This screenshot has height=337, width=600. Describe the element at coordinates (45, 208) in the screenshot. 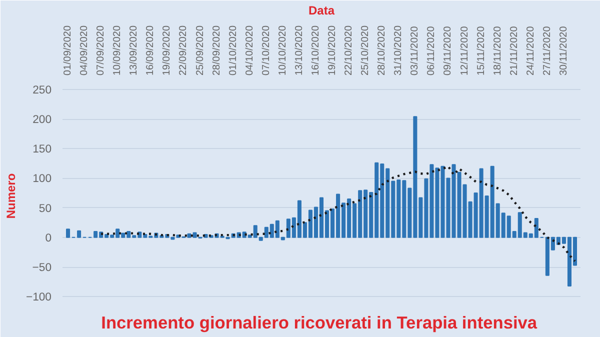

I see `y-tick-label: 50` at that location.